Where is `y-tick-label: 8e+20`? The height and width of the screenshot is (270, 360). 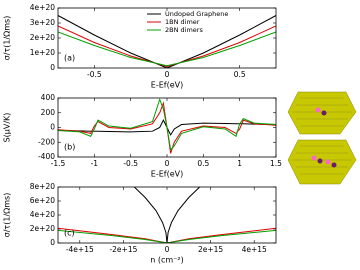 y-tick-label: 8e+20 is located at coordinates (42, 186).